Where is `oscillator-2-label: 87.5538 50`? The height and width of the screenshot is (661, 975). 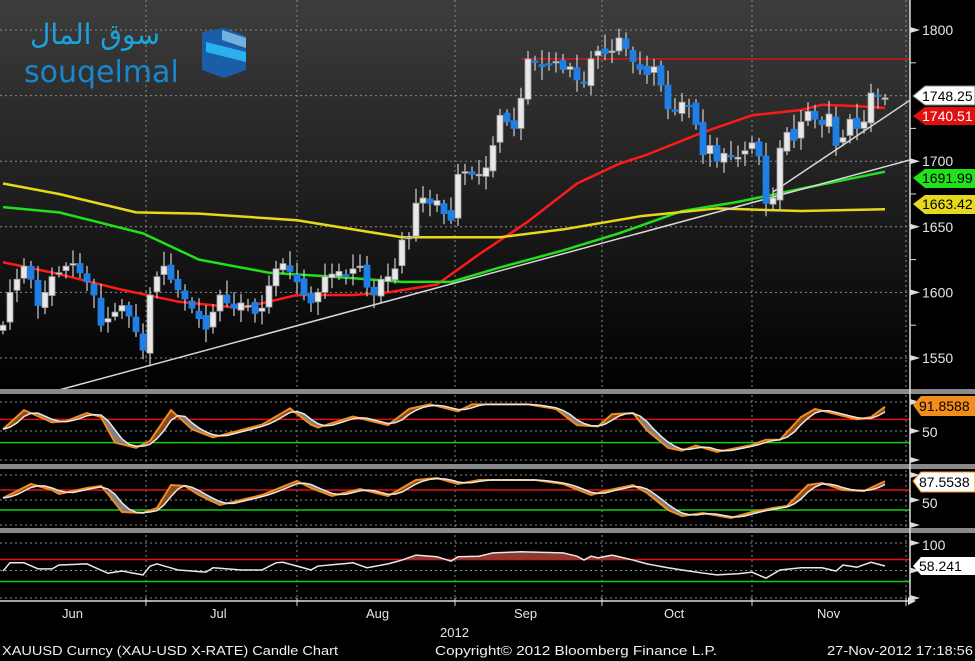 oscillator-2-label: 87.5538 50 is located at coordinates (943, 491).